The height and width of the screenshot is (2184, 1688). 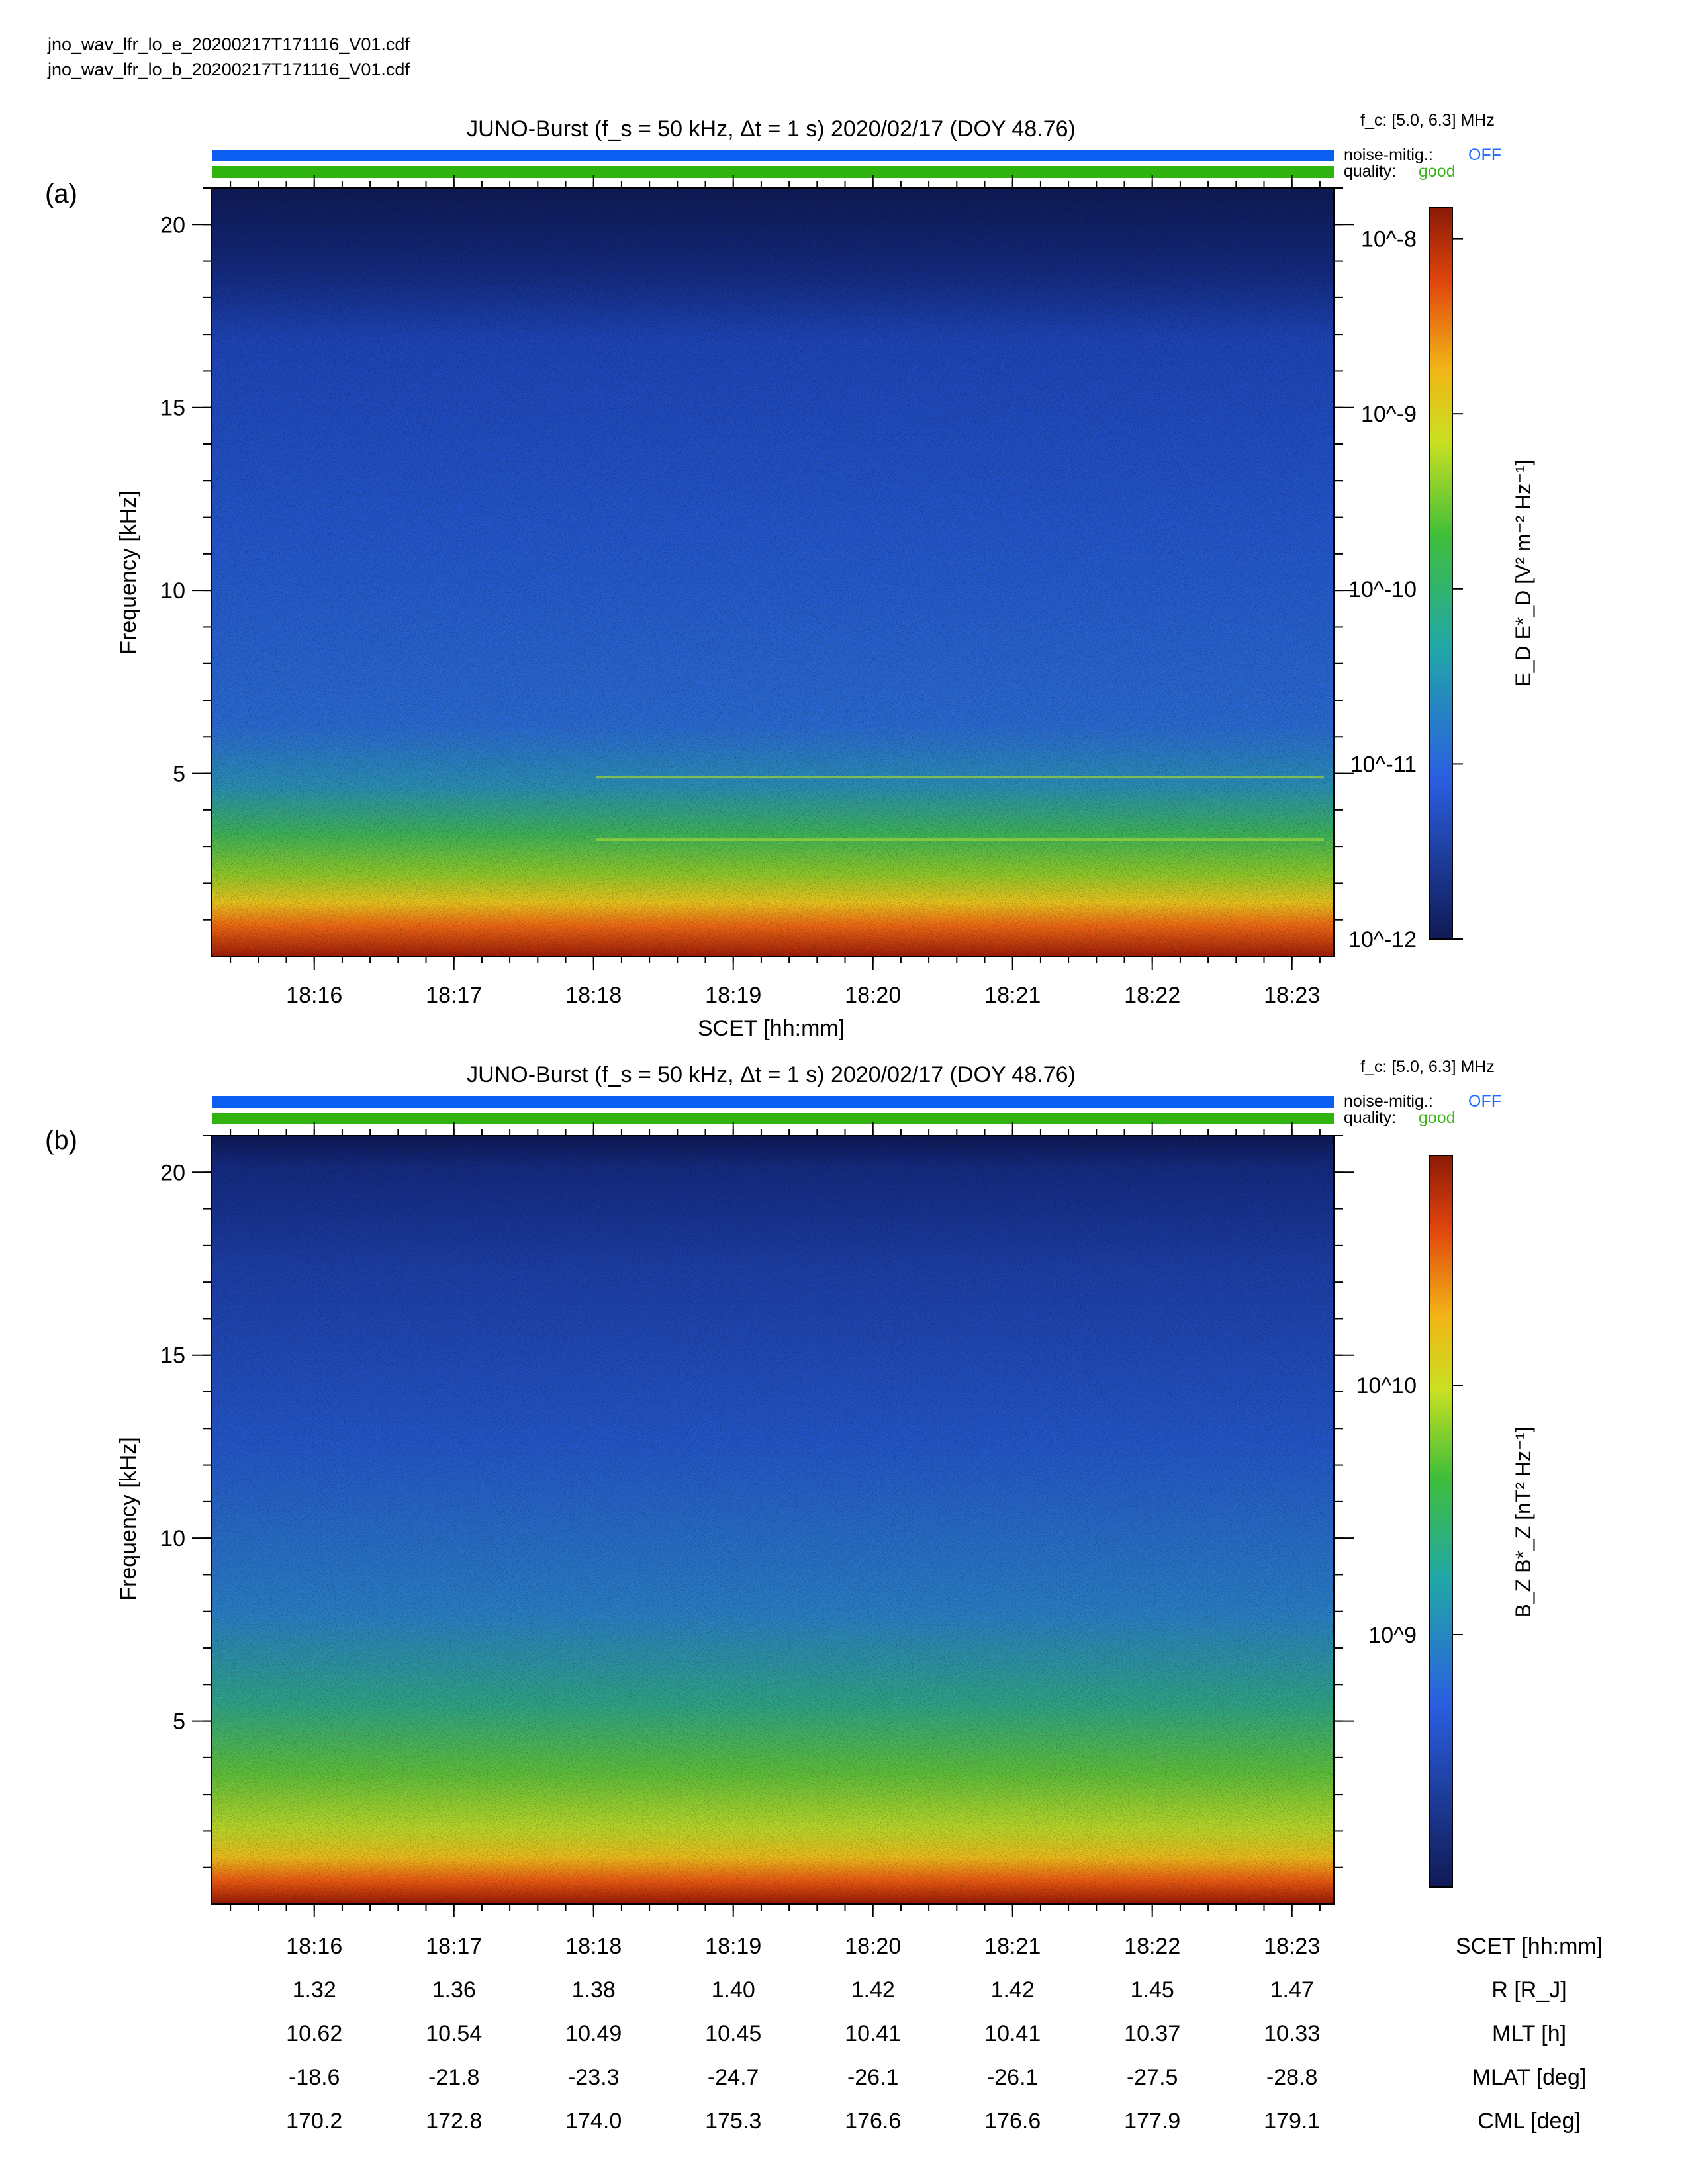 I want to click on panel-a-xlabel: SCET [hh:mm], so click(x=771, y=1028).